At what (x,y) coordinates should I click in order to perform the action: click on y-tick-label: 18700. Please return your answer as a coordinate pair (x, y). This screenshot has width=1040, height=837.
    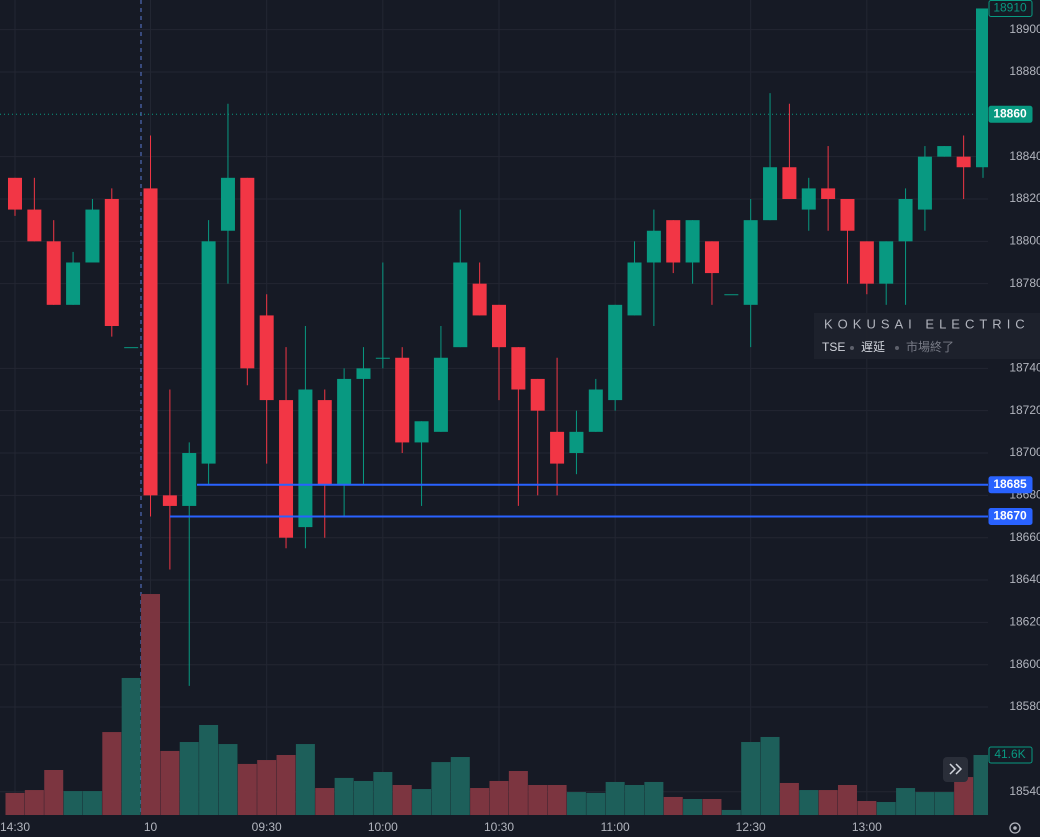
    Looking at the image, I should click on (1024, 452).